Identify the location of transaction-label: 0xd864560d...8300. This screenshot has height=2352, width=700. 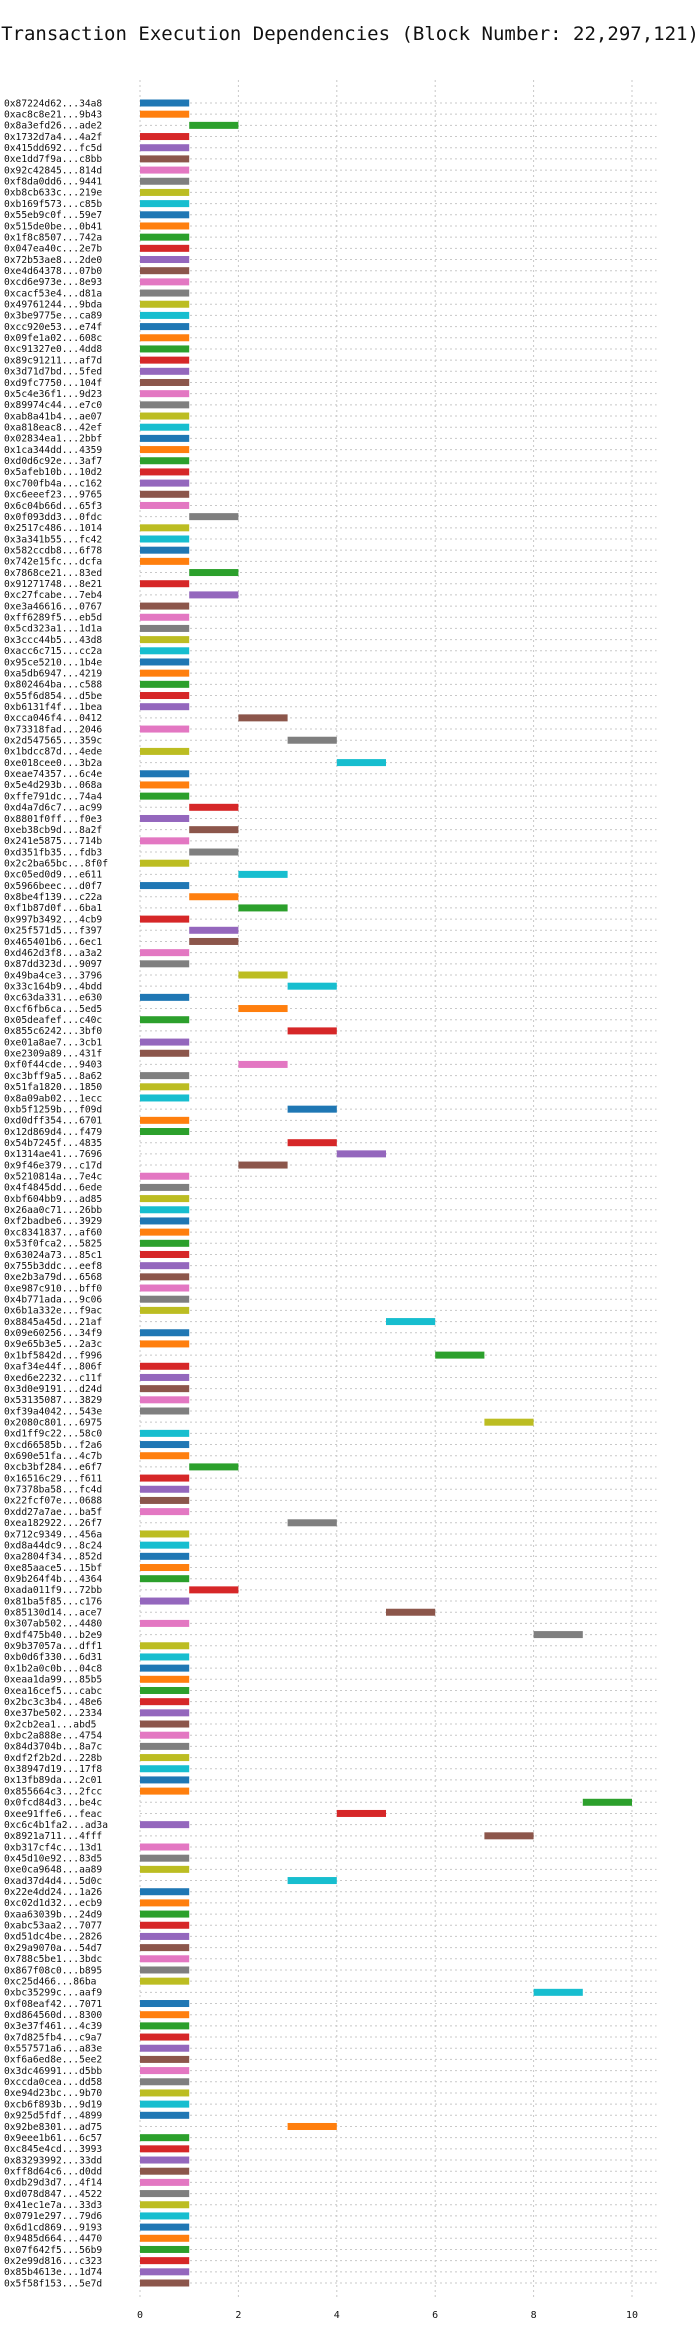
(53, 2015).